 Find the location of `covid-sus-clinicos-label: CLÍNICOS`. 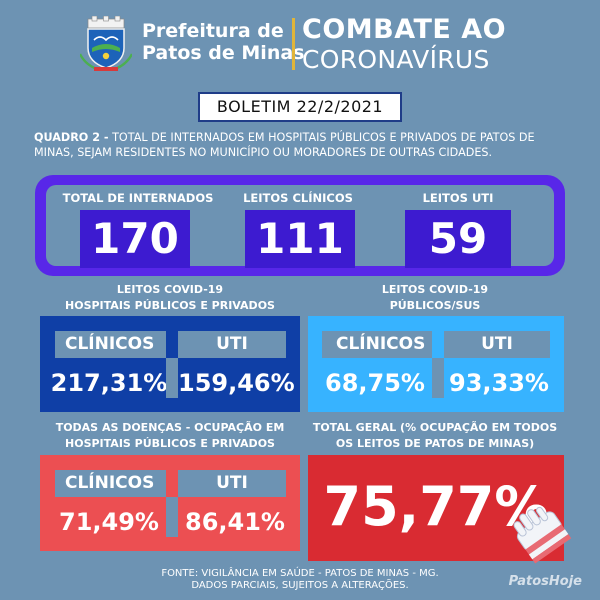

covid-sus-clinicos-label: CLÍNICOS is located at coordinates (377, 344).